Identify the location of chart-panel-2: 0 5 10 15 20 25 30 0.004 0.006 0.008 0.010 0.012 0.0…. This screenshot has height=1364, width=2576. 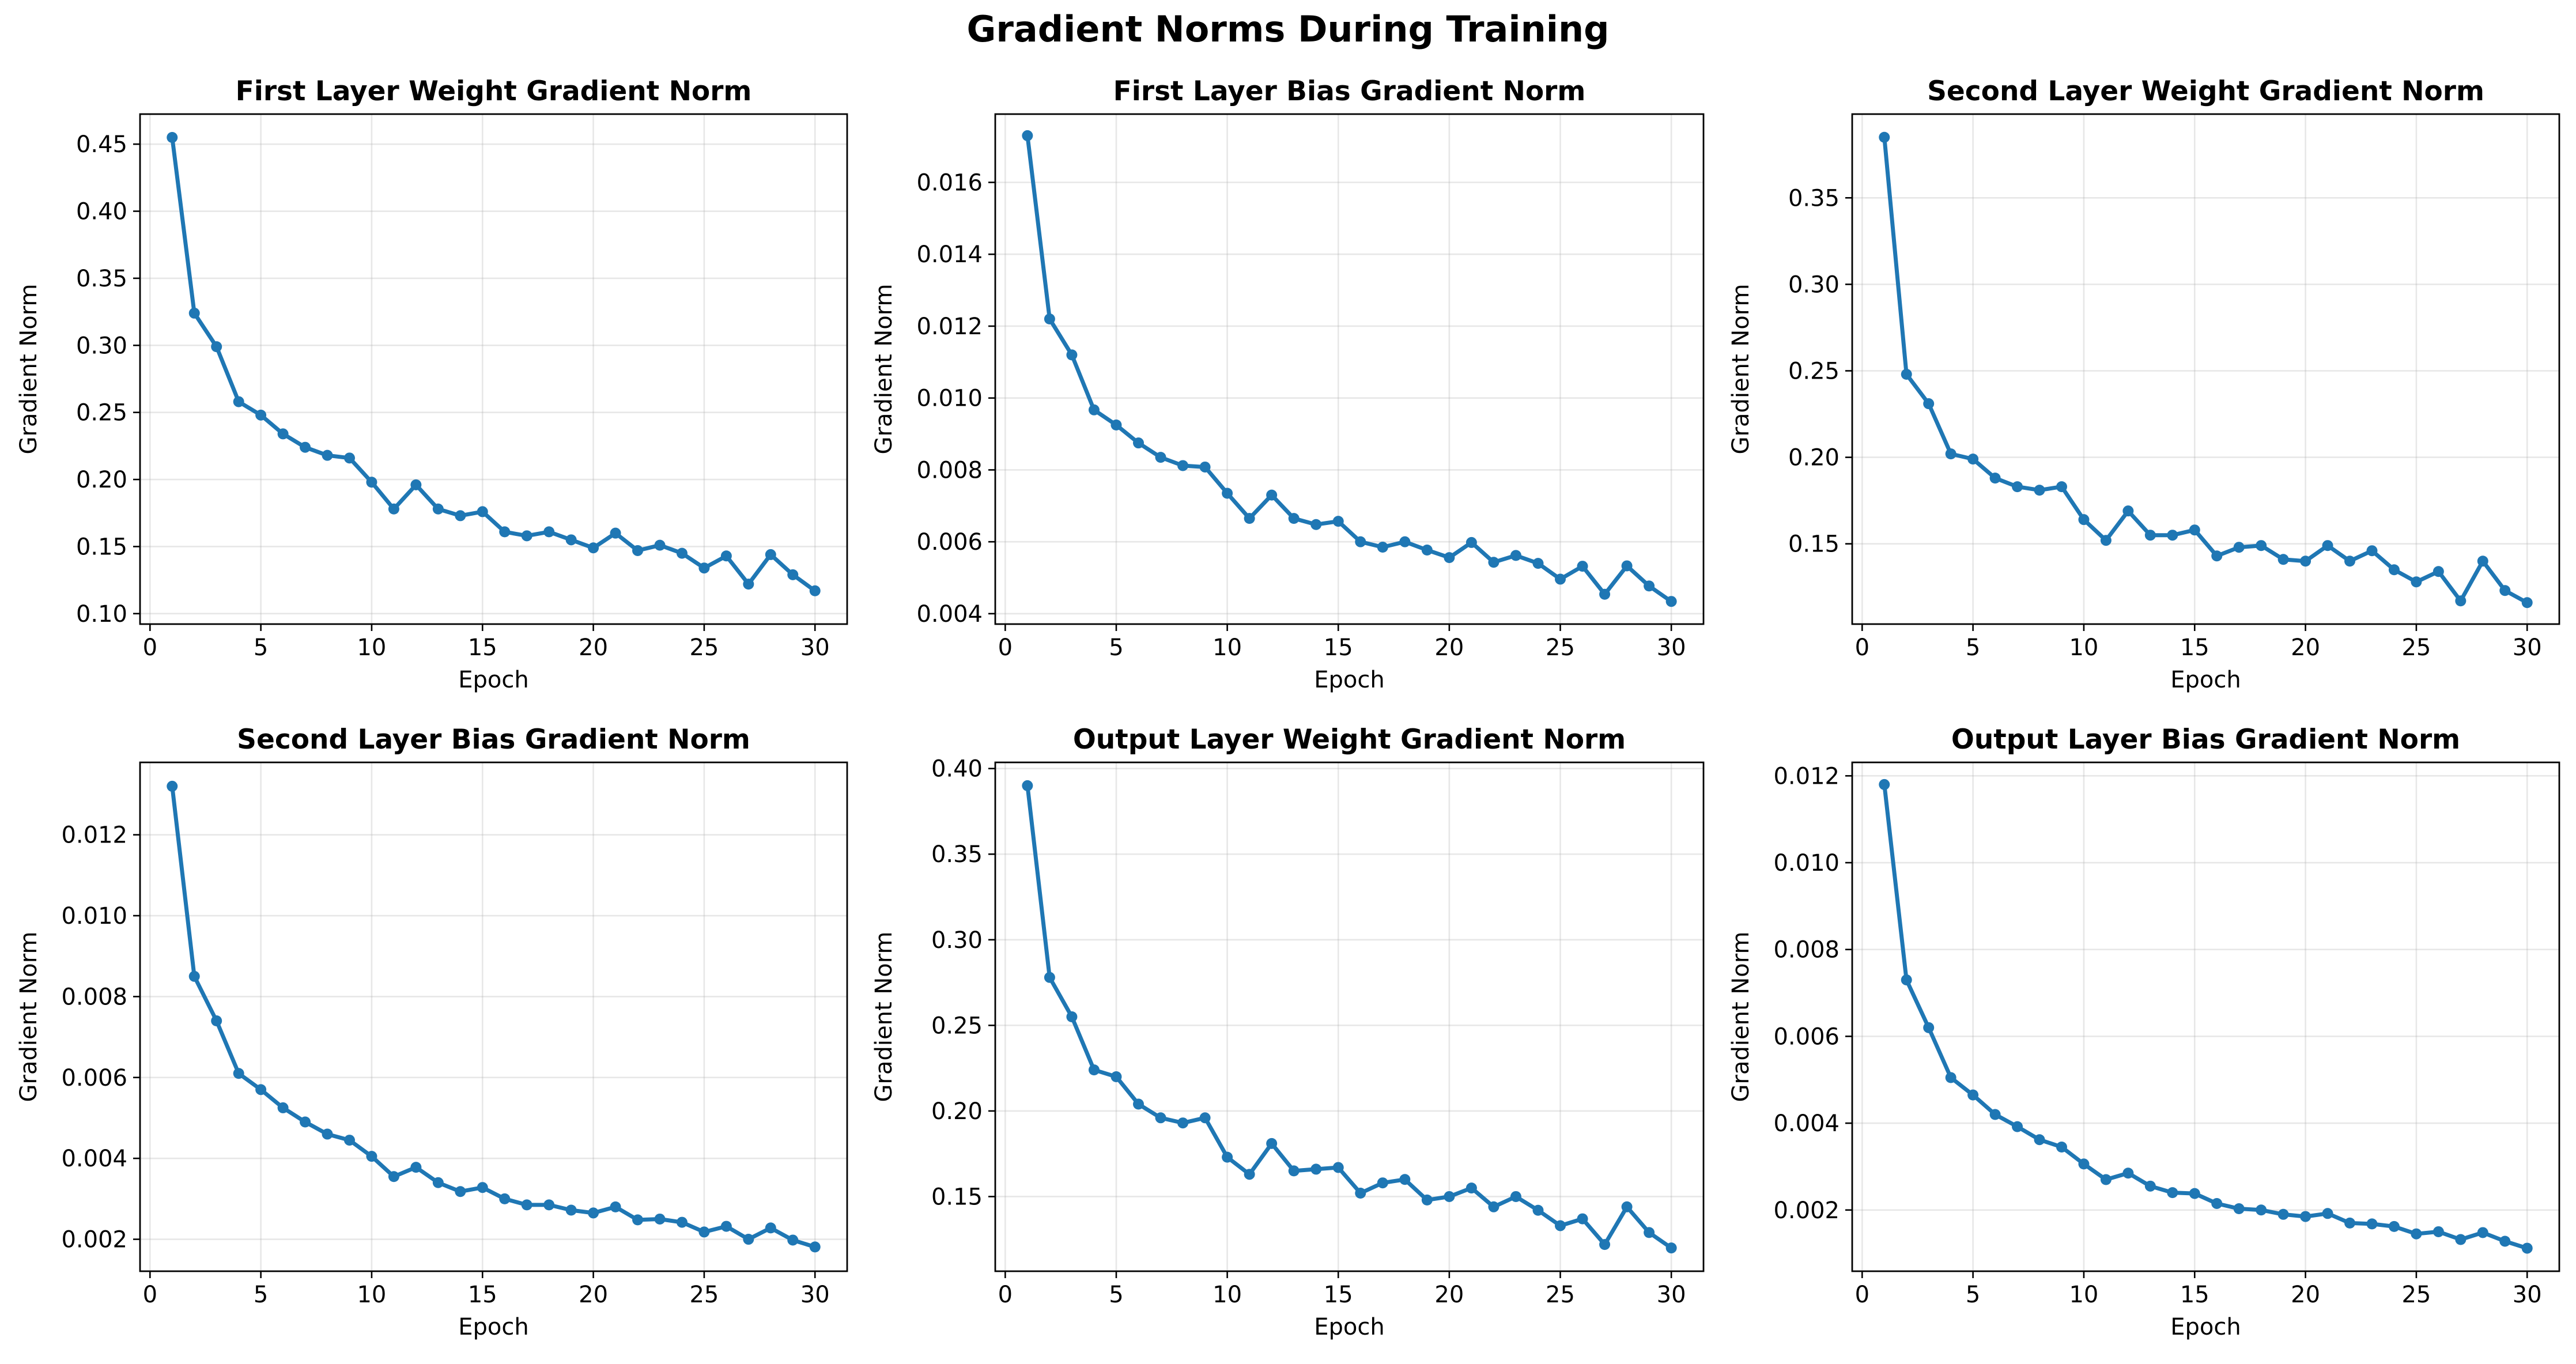
(1288, 384).